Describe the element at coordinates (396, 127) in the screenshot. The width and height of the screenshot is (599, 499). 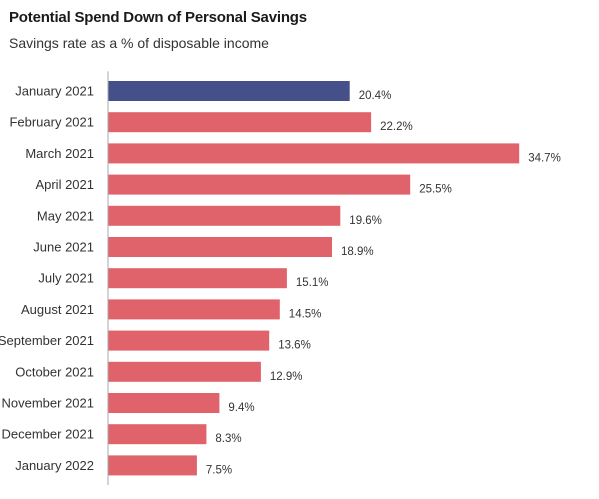
I see `value-label: 22.2%` at that location.